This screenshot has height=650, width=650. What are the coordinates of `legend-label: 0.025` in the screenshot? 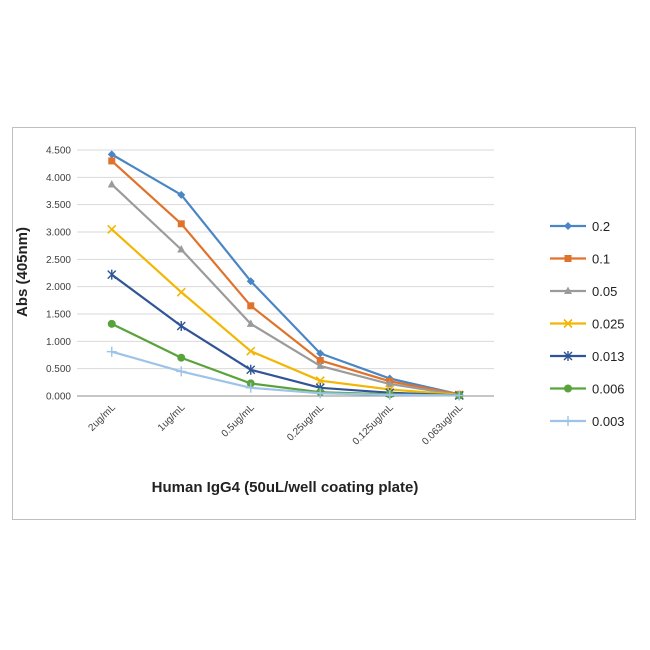 It's located at (608, 324).